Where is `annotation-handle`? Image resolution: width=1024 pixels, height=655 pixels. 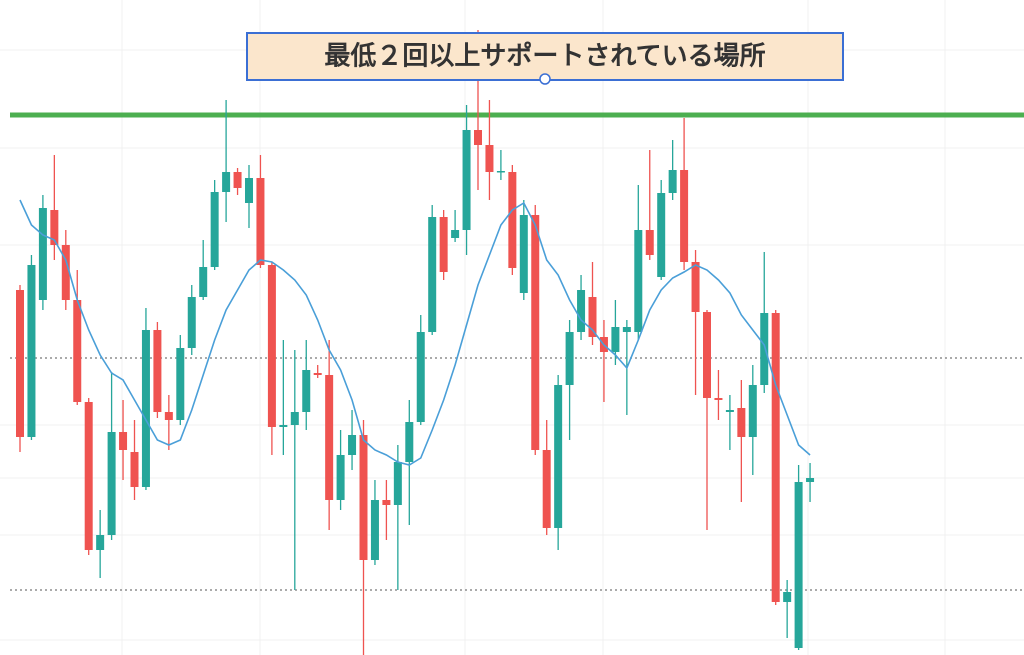
annotation-handle is located at coordinates (545, 79).